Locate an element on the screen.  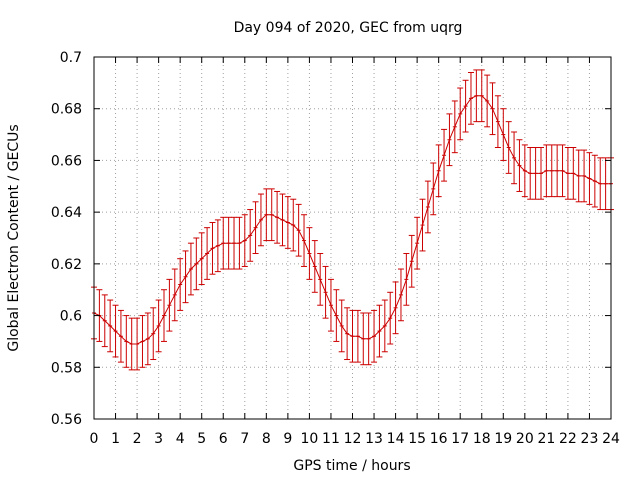
x-tick-label: 15 is located at coordinates (417, 439).